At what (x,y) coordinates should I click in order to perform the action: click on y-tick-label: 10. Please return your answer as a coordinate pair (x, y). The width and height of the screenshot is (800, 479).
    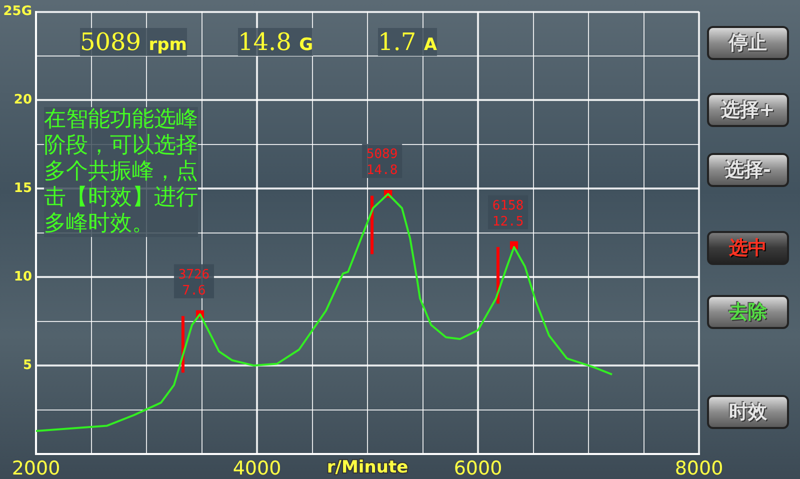
    Looking at the image, I should click on (23, 276).